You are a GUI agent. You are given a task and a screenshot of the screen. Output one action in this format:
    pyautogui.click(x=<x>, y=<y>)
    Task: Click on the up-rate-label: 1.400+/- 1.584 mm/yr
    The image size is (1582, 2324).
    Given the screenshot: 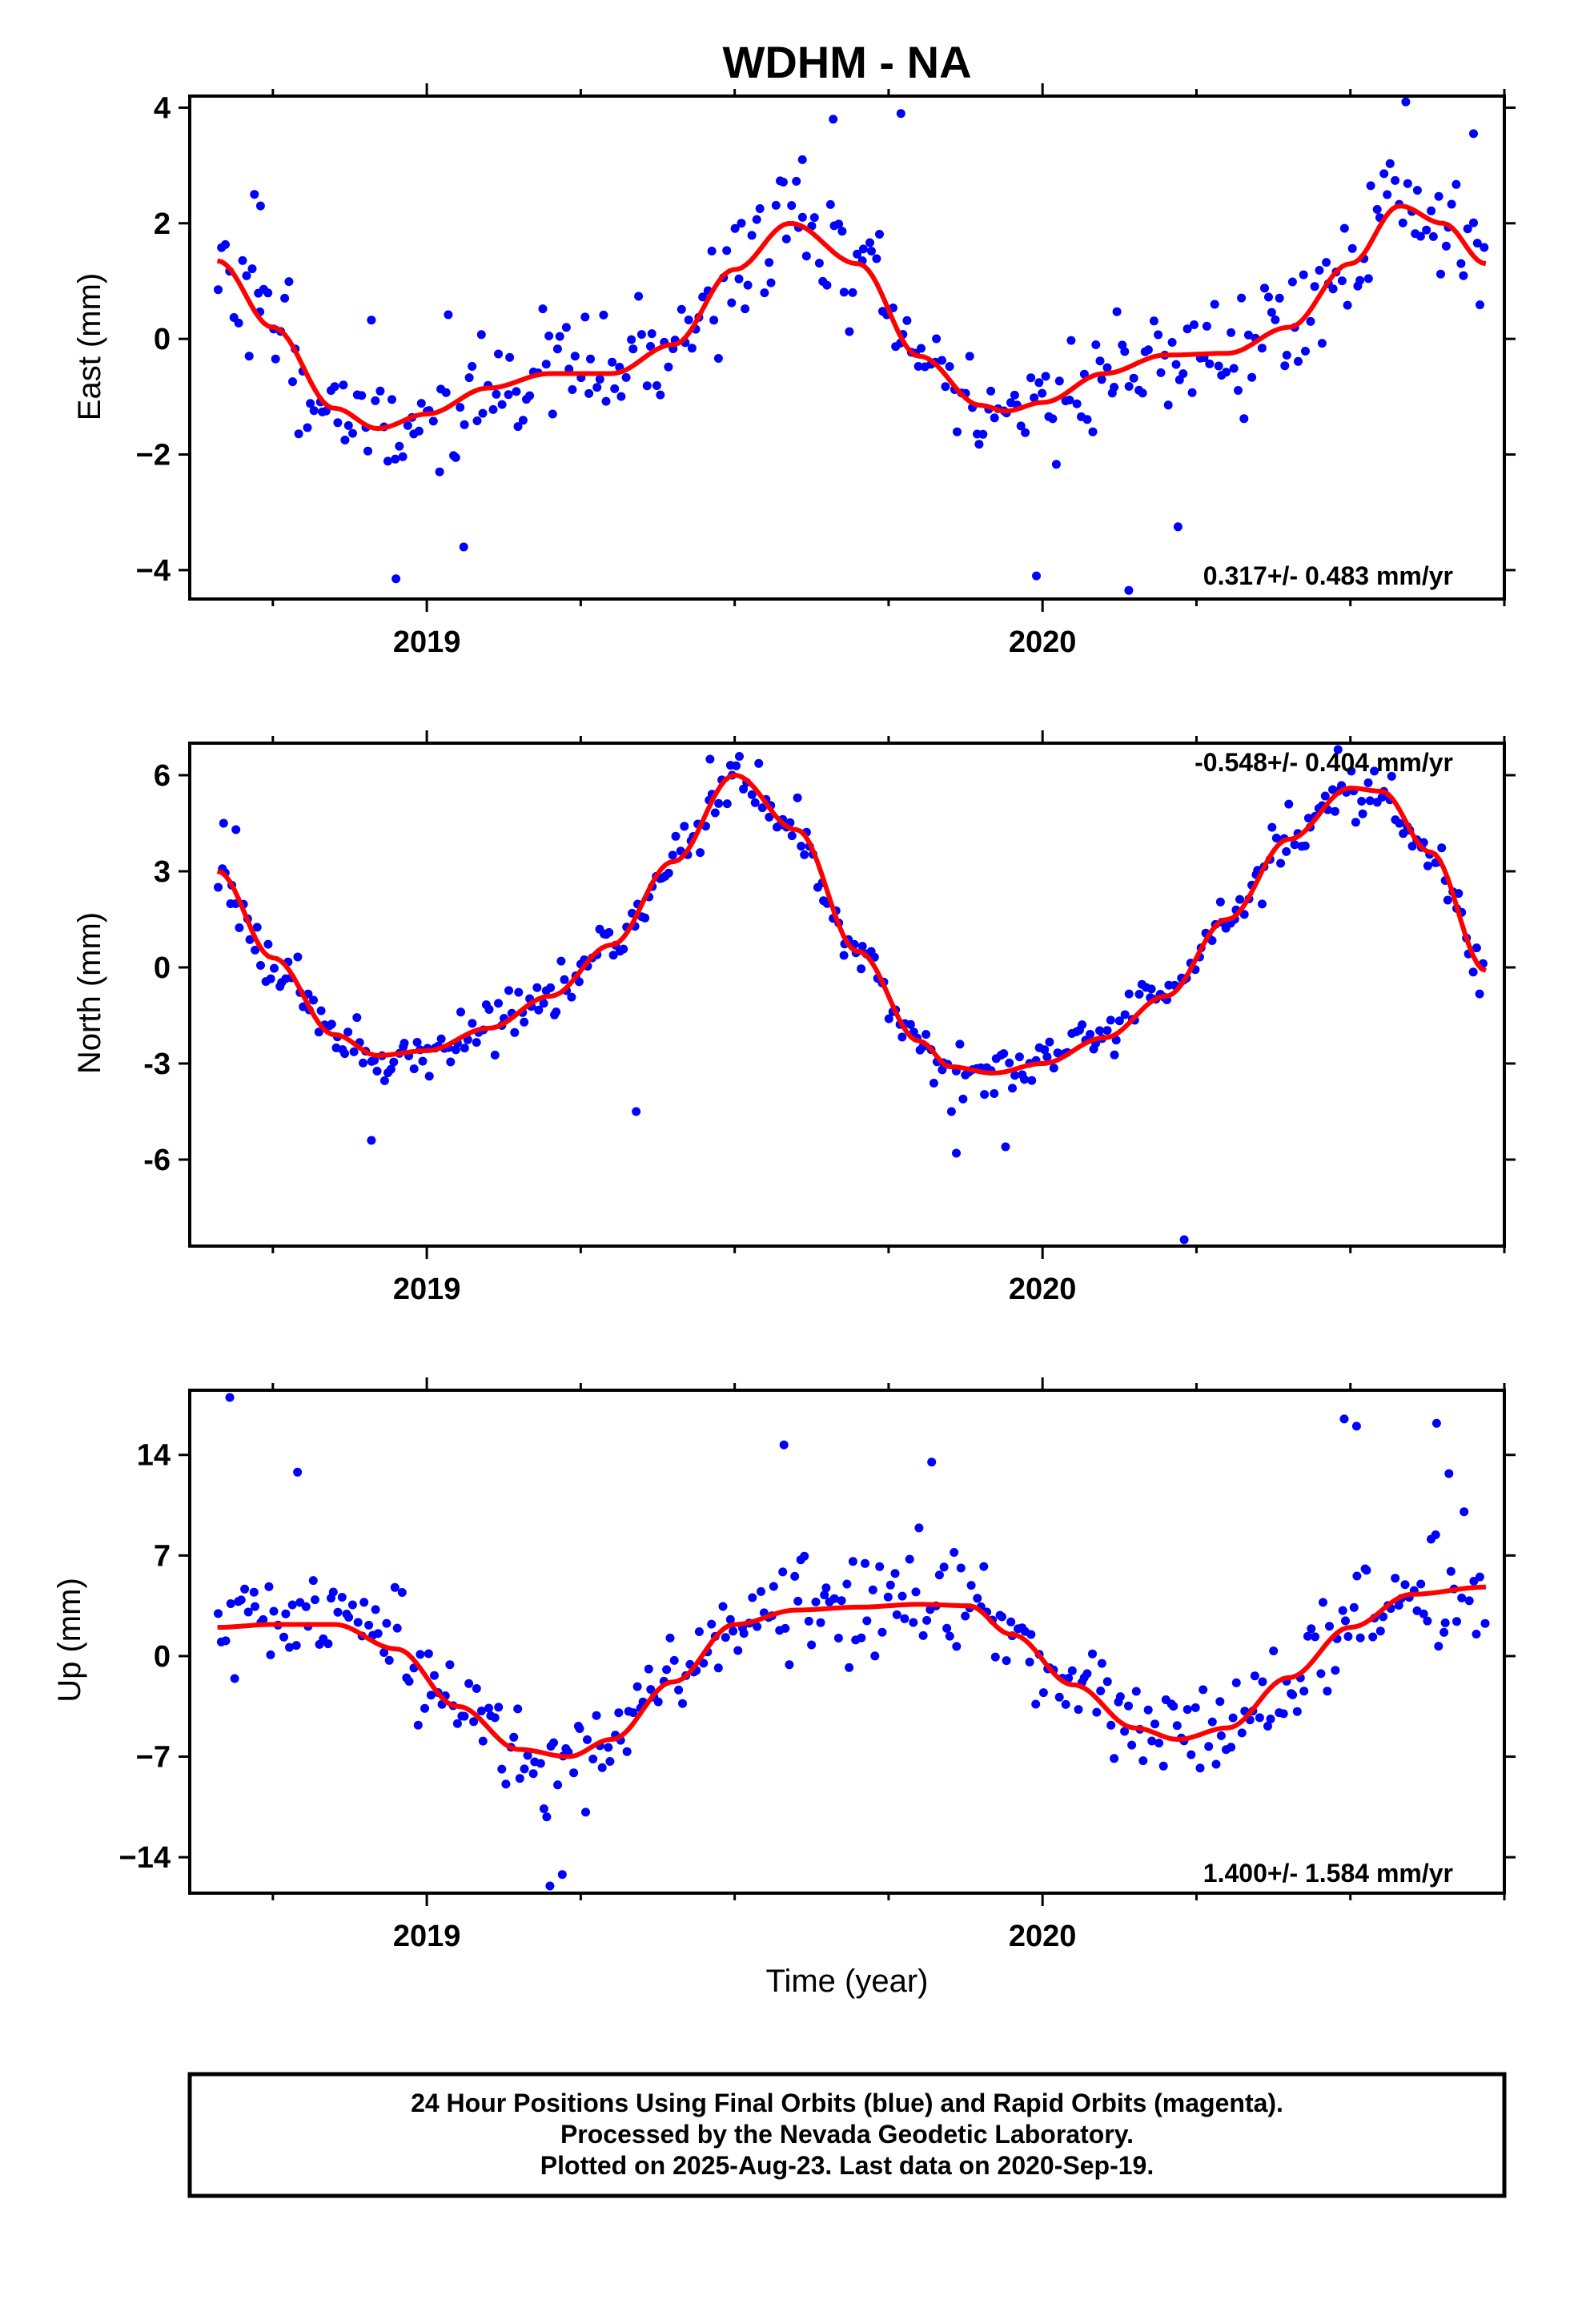 What is the action you would take?
    pyautogui.click(x=1328, y=1873)
    